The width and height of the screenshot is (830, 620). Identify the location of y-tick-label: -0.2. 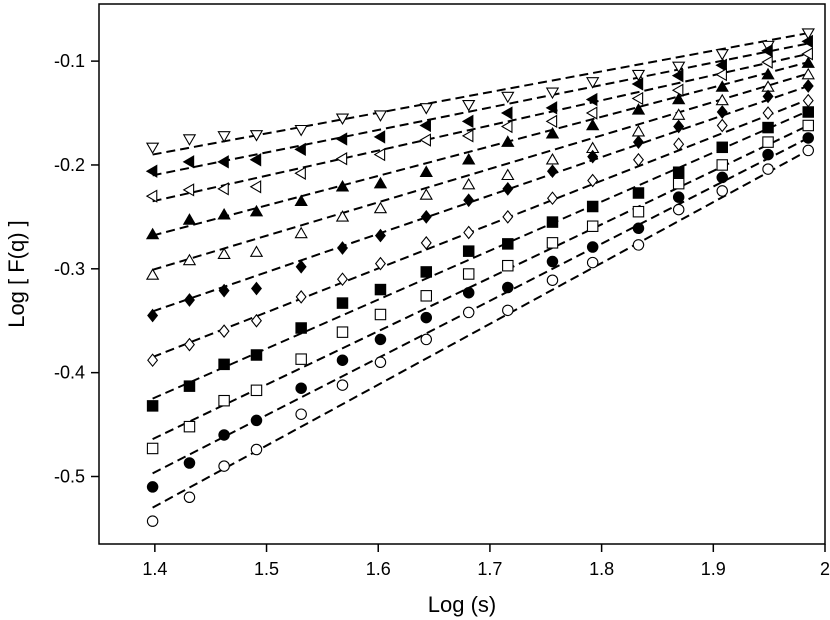
(69, 165).